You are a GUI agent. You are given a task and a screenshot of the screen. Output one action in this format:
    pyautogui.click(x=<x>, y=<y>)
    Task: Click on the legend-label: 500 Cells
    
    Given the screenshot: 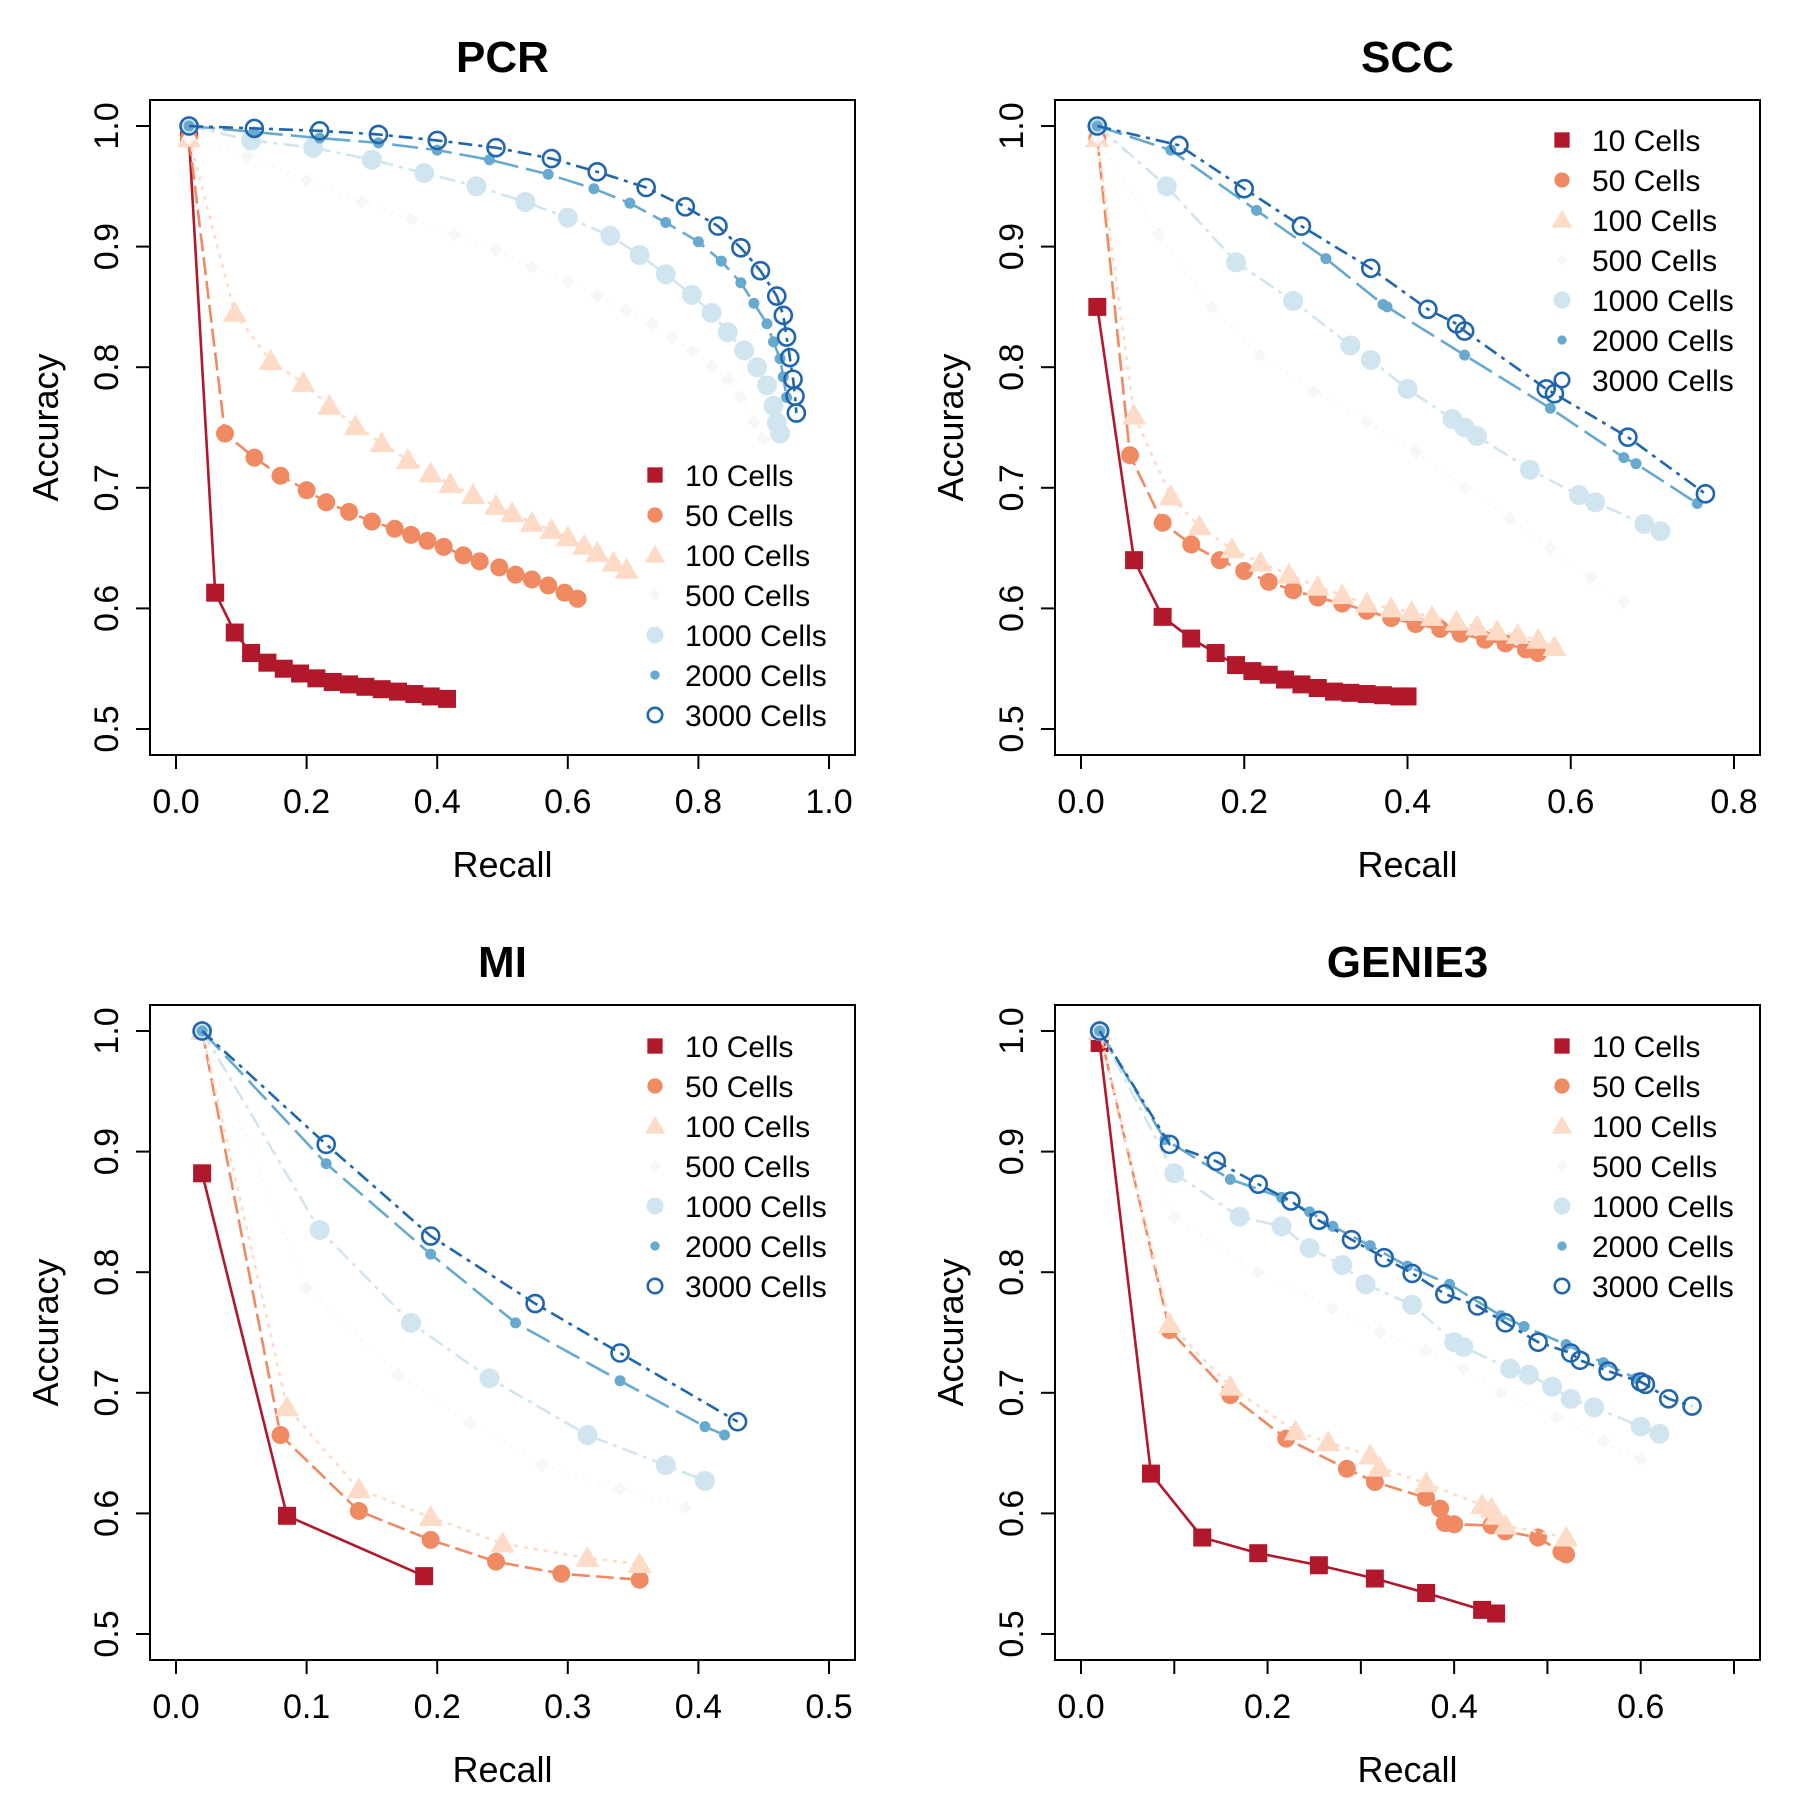 What is the action you would take?
    pyautogui.click(x=747, y=596)
    